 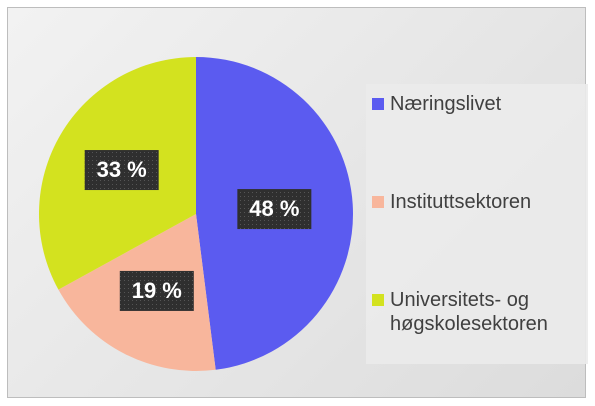 I want to click on legend-entry: Instituttsektoren, so click(x=479, y=202).